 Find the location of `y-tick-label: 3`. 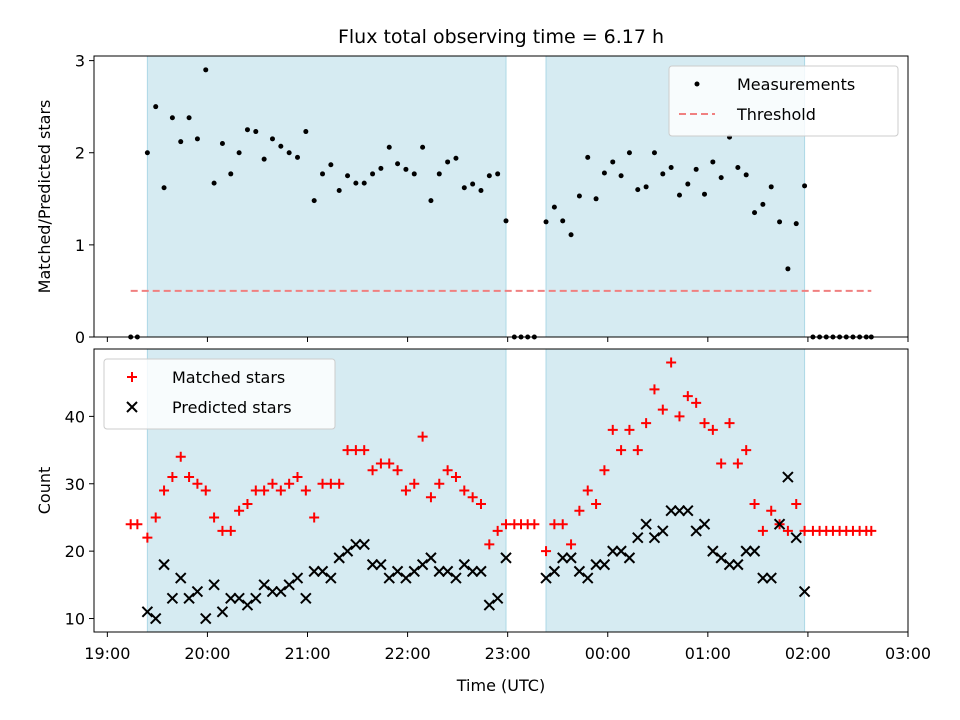

y-tick-label: 3 is located at coordinates (80, 61).